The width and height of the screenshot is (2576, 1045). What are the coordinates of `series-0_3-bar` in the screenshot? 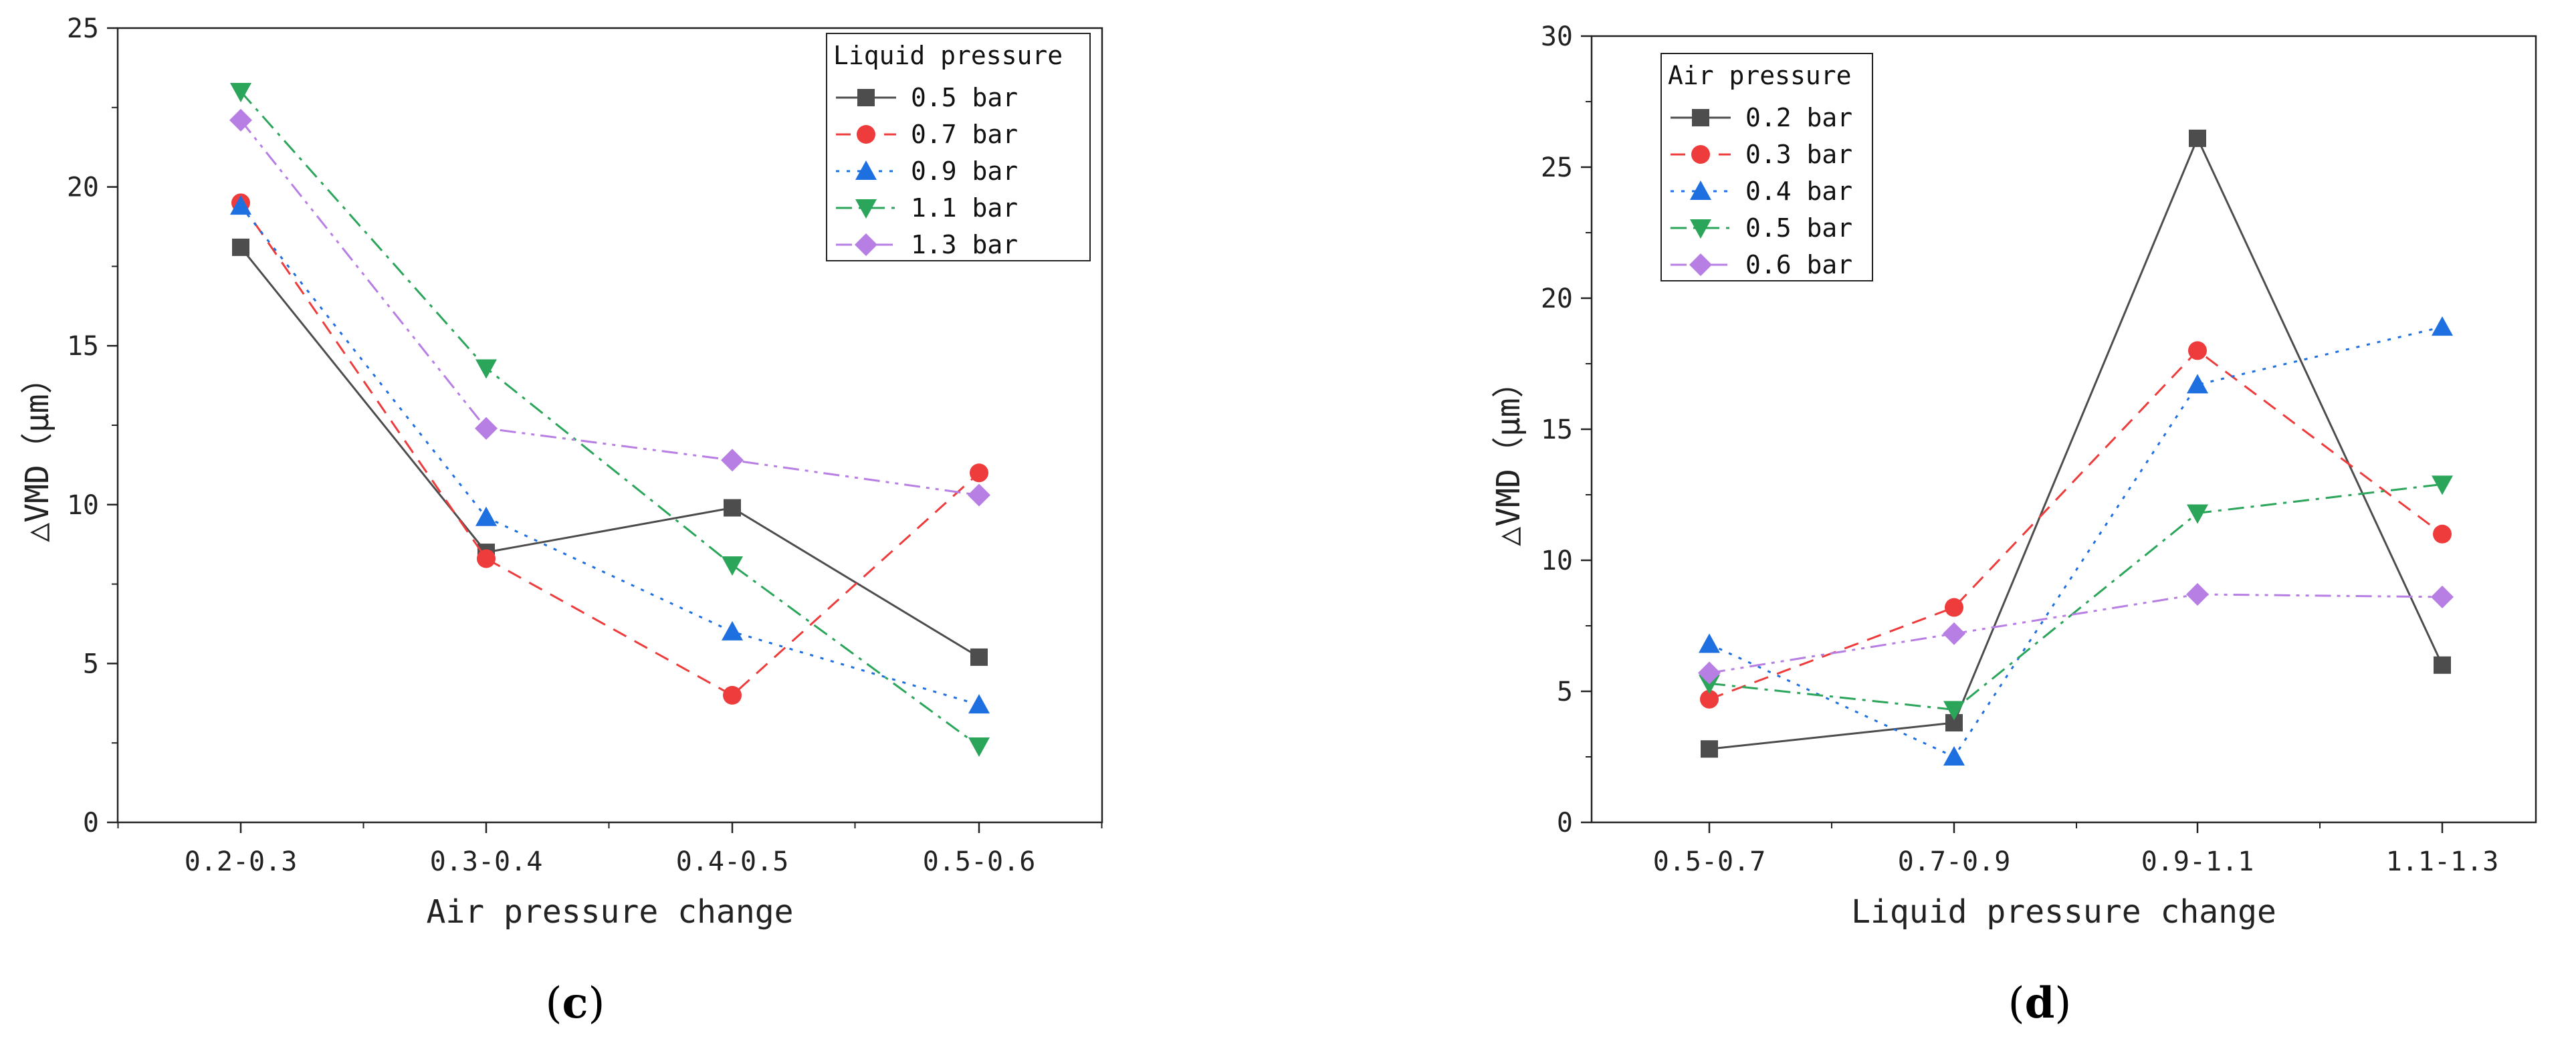 It's located at (2076, 525).